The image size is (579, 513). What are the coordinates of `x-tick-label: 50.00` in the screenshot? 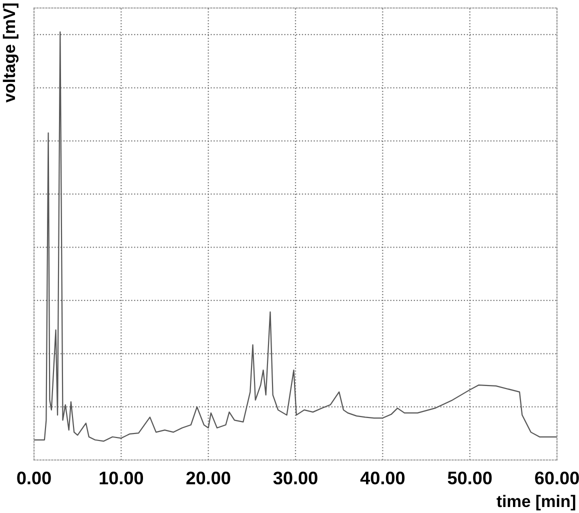 It's located at (470, 478).